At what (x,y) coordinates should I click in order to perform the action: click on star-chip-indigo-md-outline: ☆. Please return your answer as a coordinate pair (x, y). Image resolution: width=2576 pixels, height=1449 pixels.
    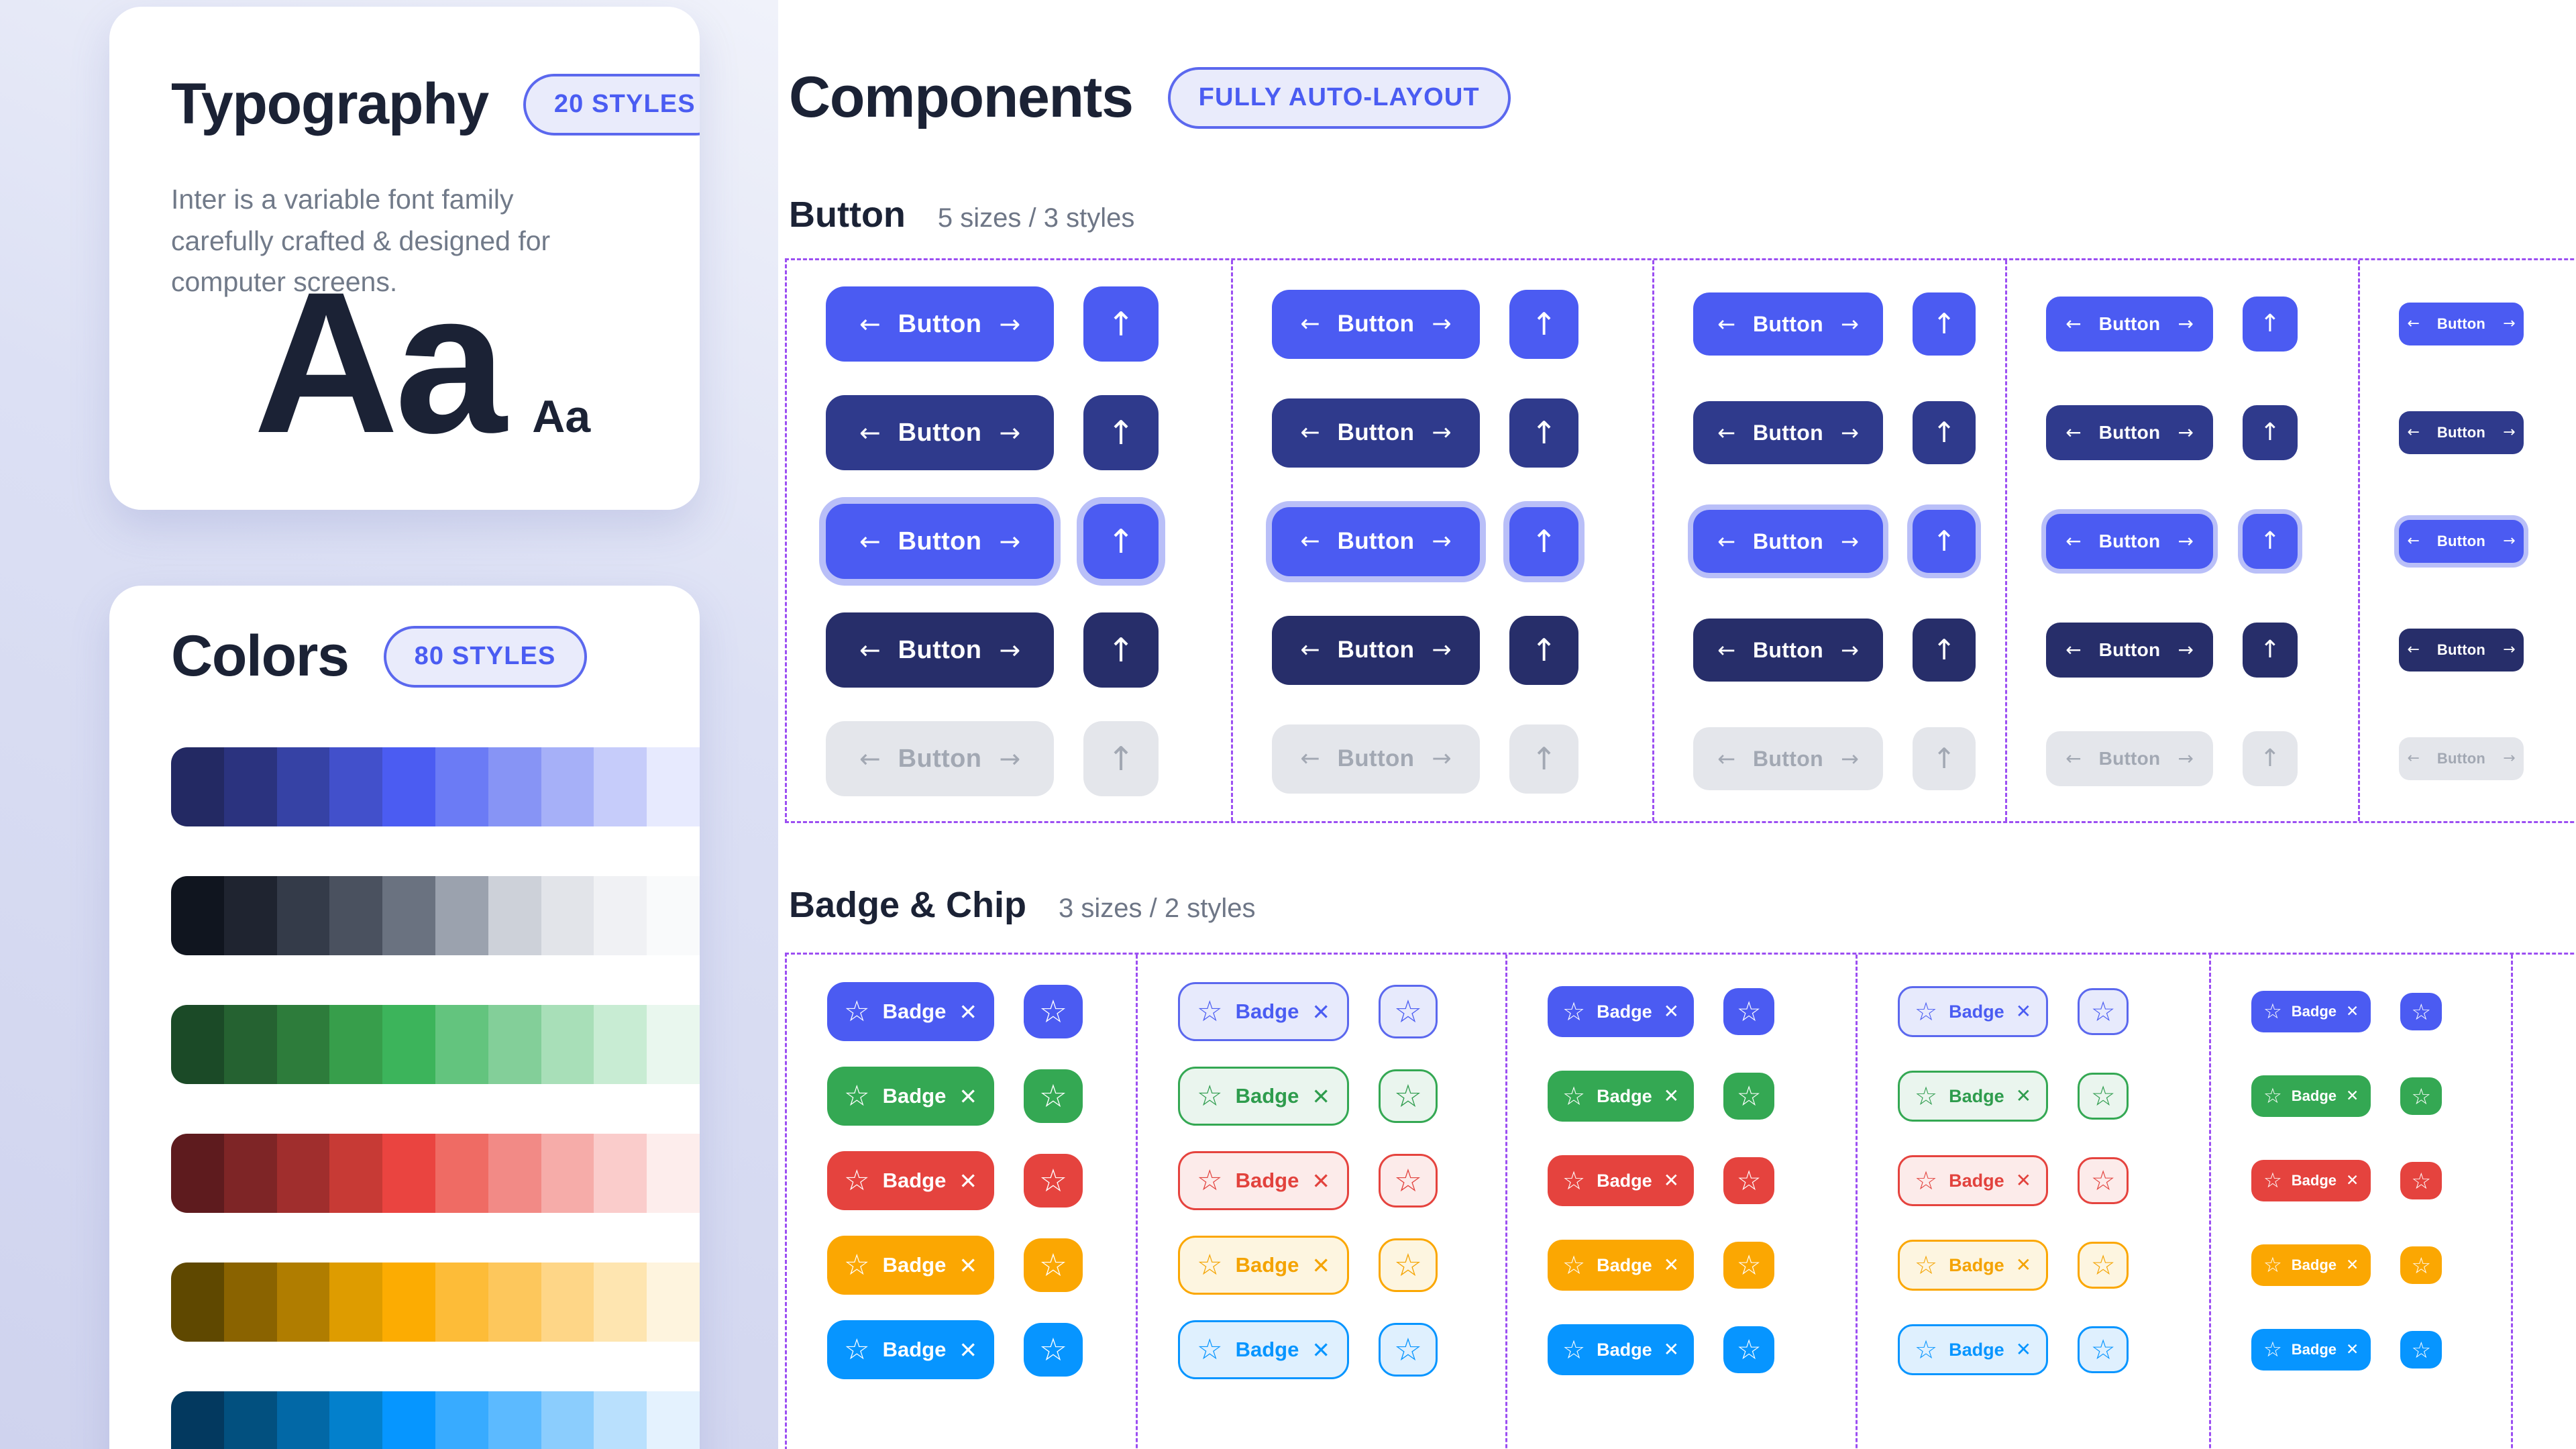
    Looking at the image, I should click on (2103, 1011).